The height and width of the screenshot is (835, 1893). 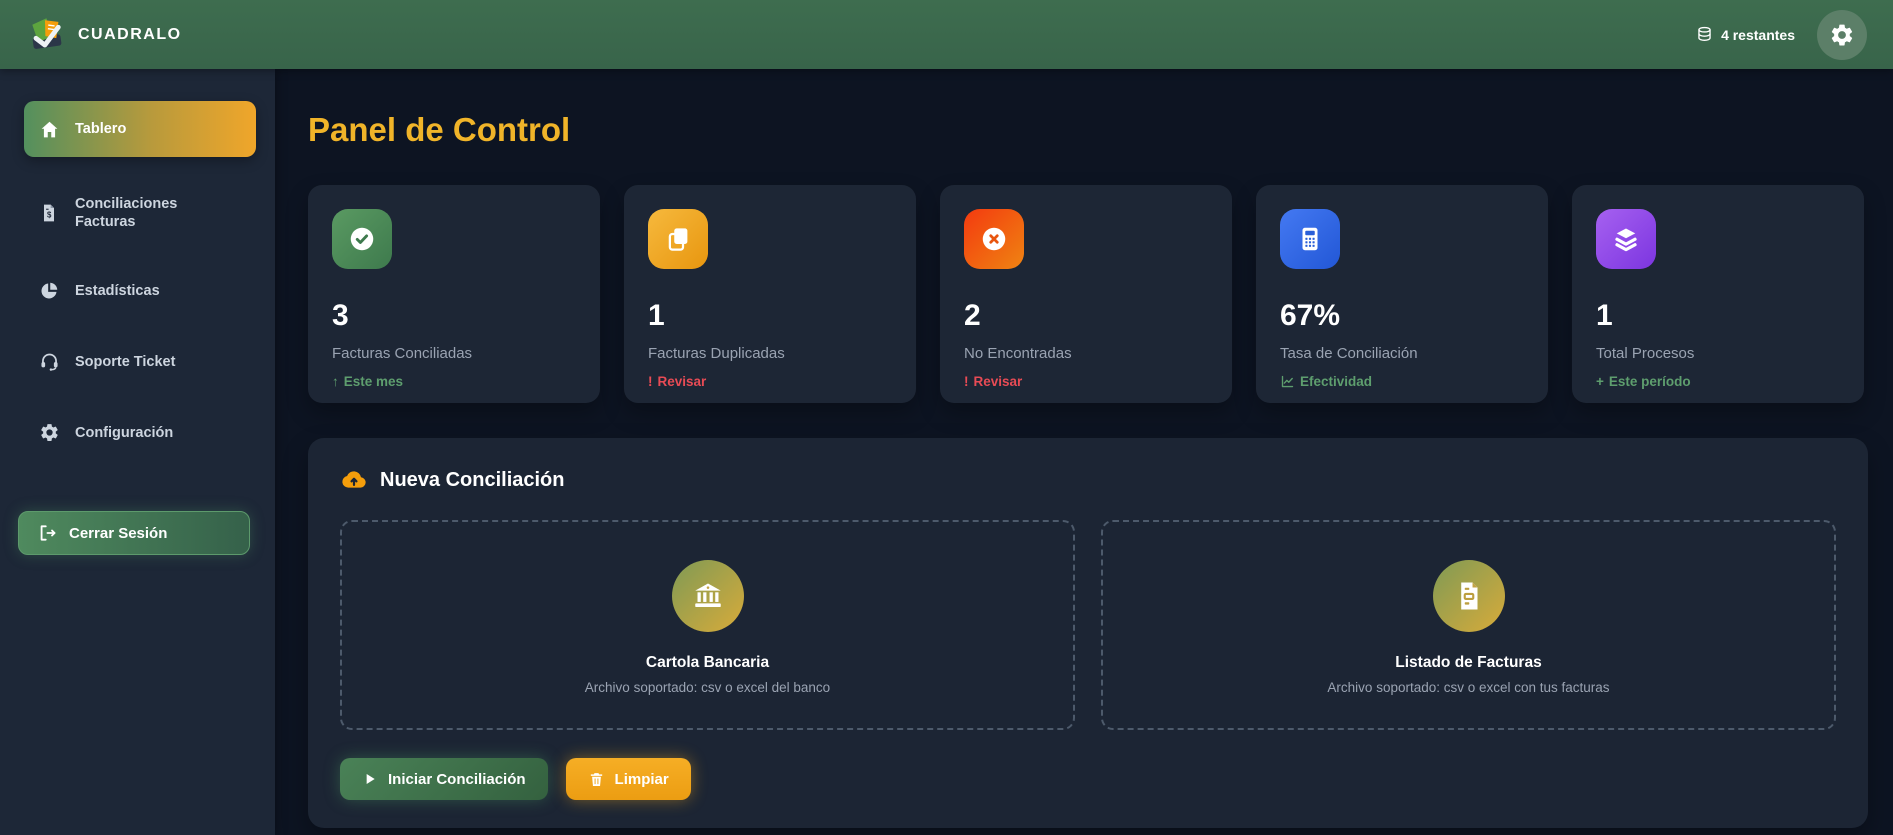 I want to click on home-icon, so click(x=49, y=129).